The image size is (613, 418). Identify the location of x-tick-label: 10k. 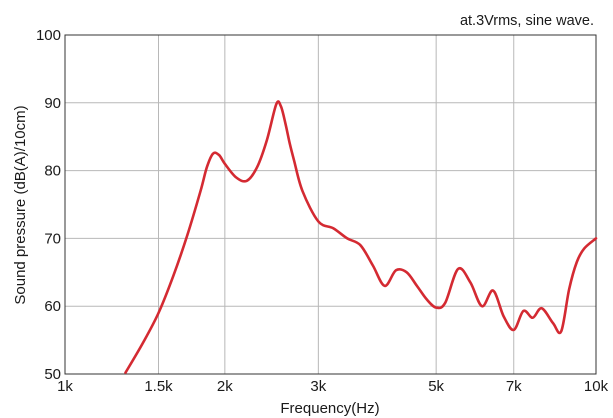
(596, 386).